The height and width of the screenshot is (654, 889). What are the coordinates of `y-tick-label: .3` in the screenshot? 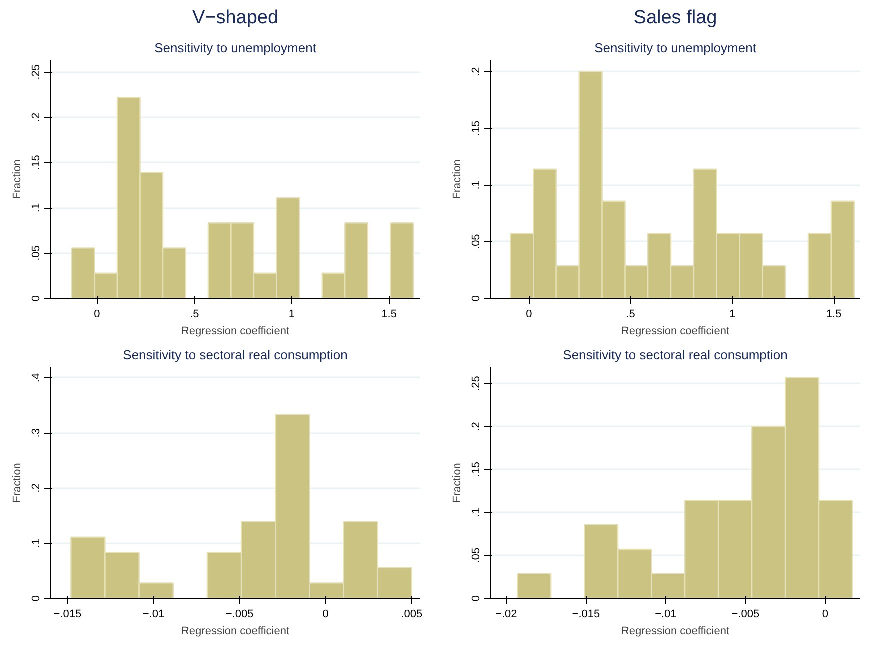 It's located at (36, 433).